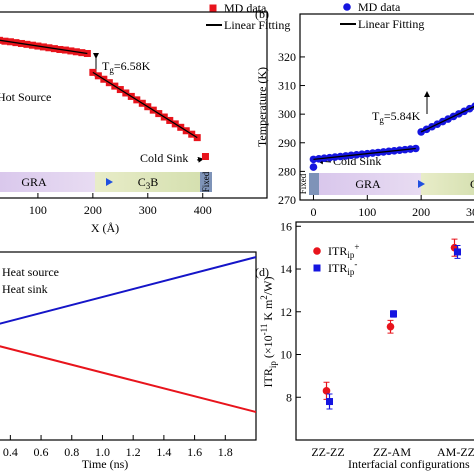  I want to click on x-tick-label: 1.8, so click(225, 452).